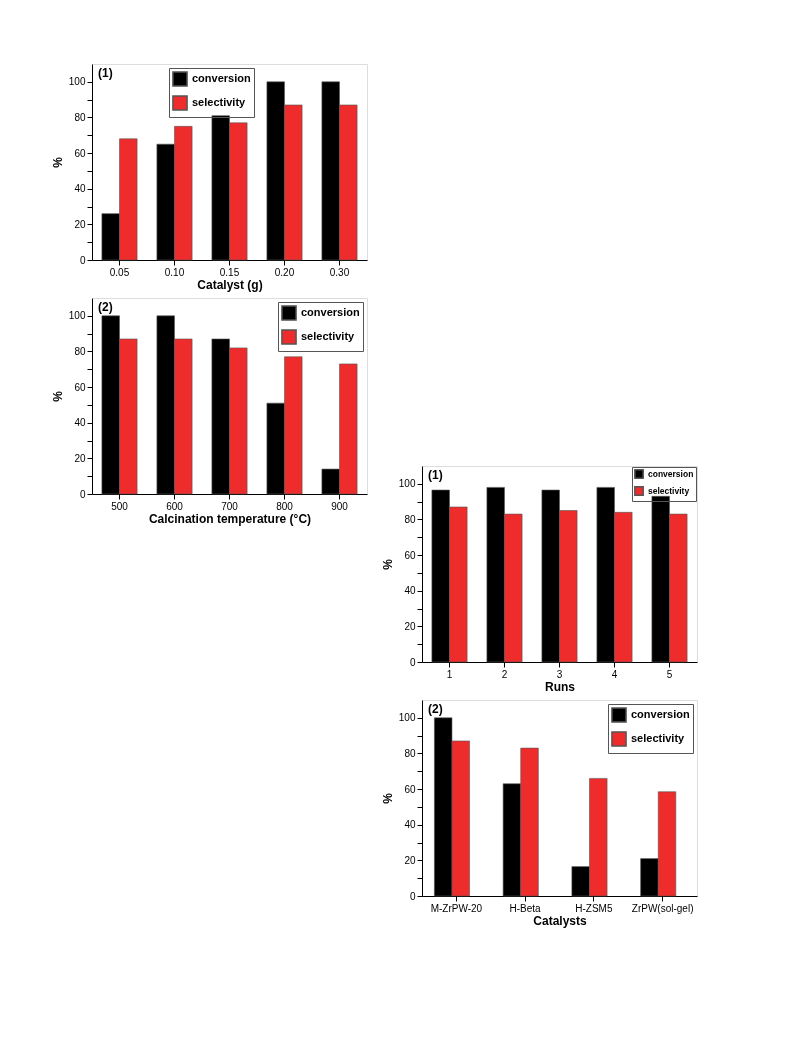 The height and width of the screenshot is (1039, 793). Describe the element at coordinates (525, 908) in the screenshot. I see `x-tick-label: H-Beta` at that location.